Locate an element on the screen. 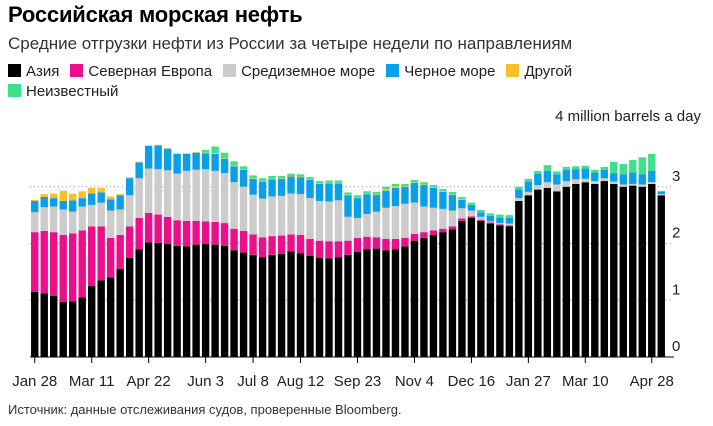 The image size is (713, 426). x-tick-label: Dec 16 is located at coordinates (472, 381).